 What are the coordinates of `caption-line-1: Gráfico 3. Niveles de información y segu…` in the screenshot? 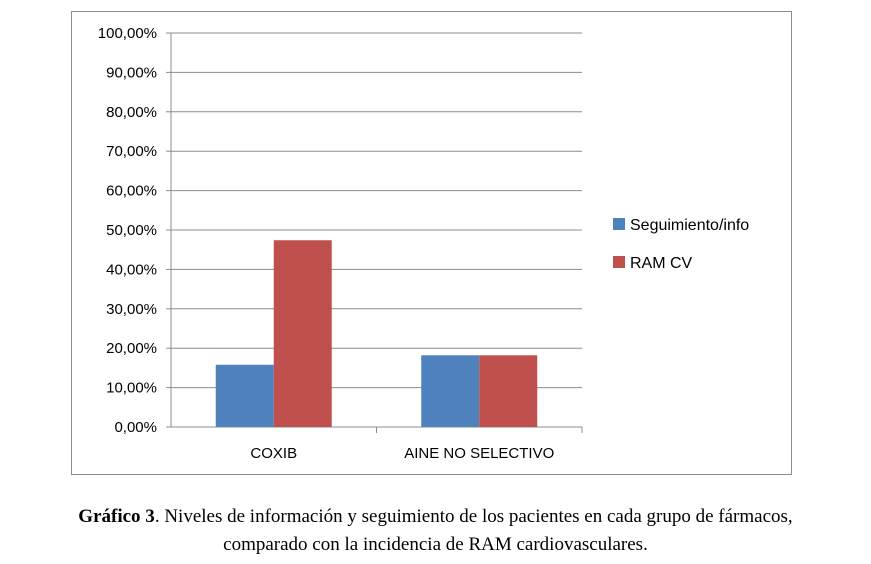 It's located at (435, 517).